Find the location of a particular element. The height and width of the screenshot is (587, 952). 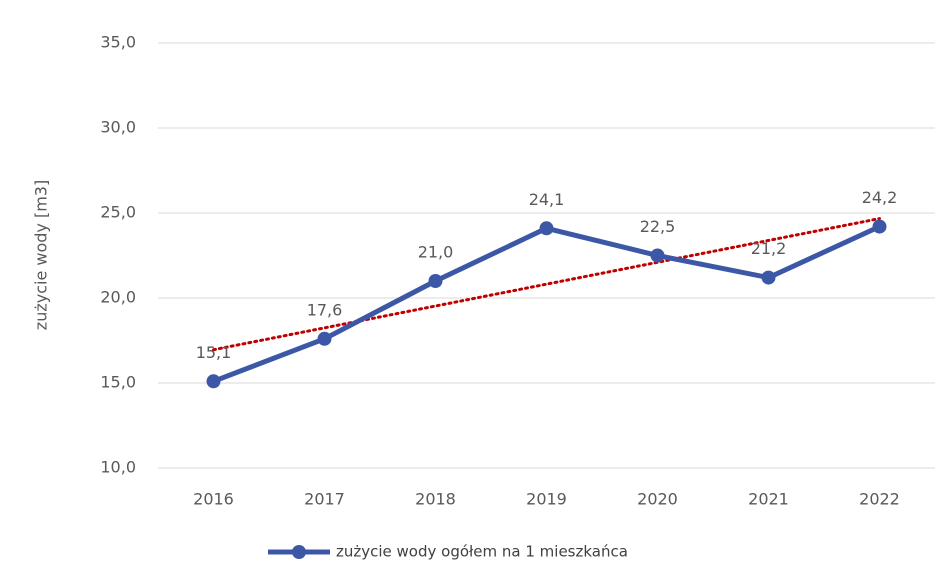

data-label: 22,5 is located at coordinates (658, 226).